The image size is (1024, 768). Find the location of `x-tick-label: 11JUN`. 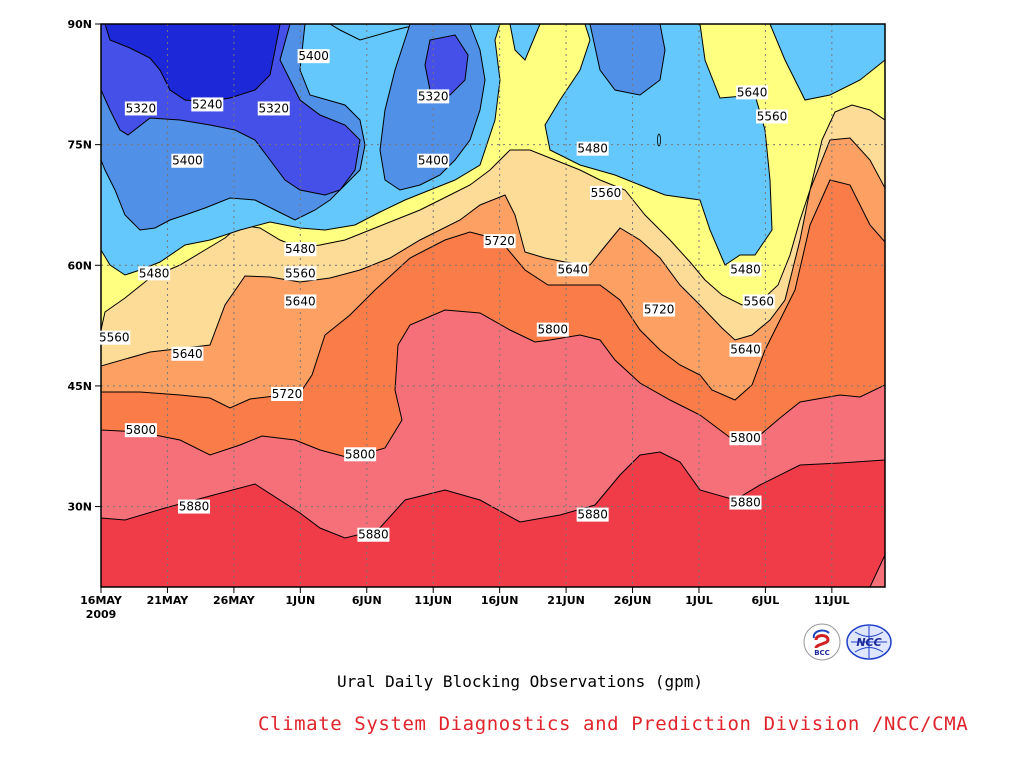

x-tick-label: 11JUN is located at coordinates (433, 600).